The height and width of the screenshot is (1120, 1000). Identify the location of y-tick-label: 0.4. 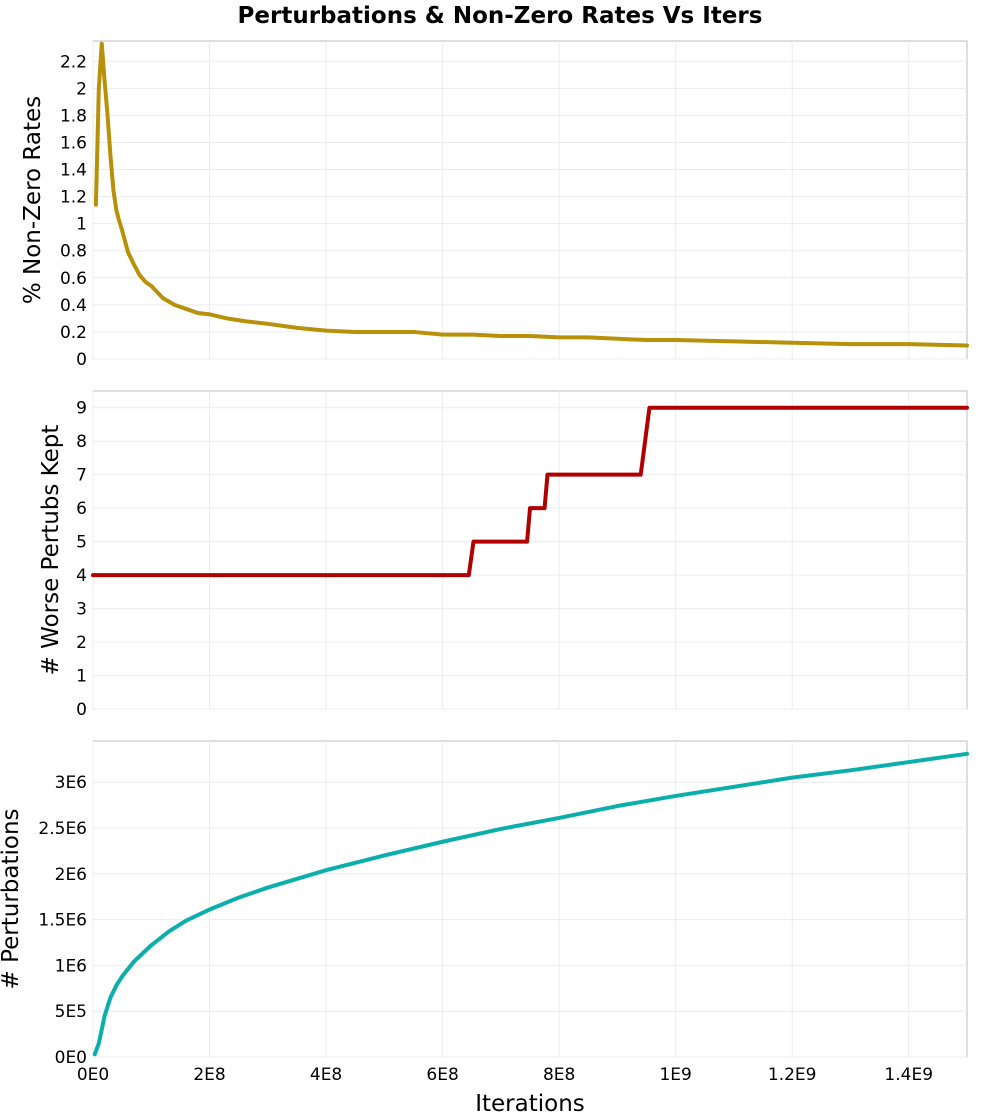
(73, 306).